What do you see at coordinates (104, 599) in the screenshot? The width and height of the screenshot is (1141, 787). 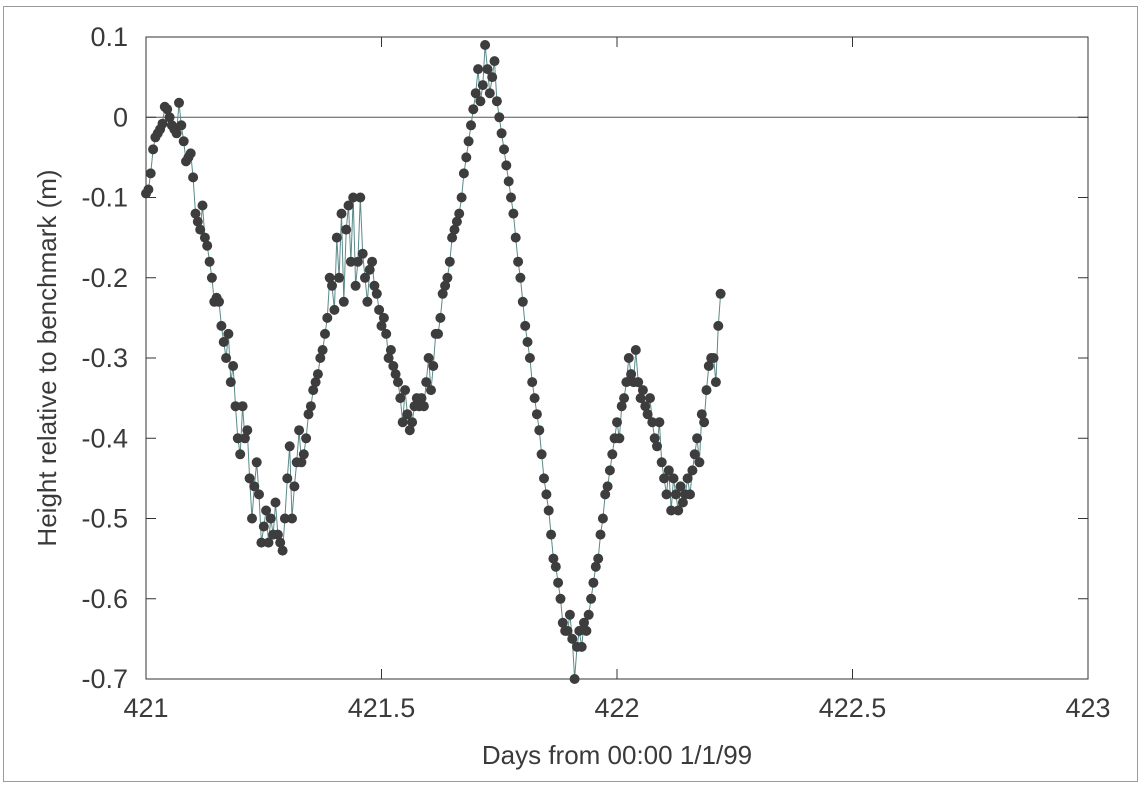 I see `y-tick-label: -0.6` at bounding box center [104, 599].